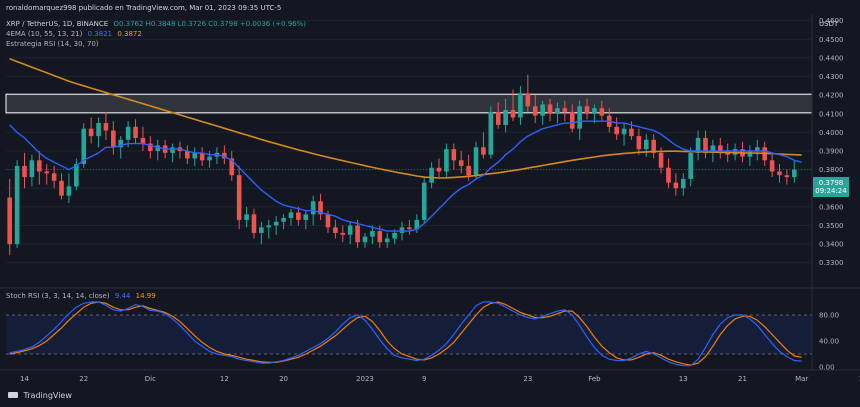  I want to click on currency-label: USDT, so click(829, 24).